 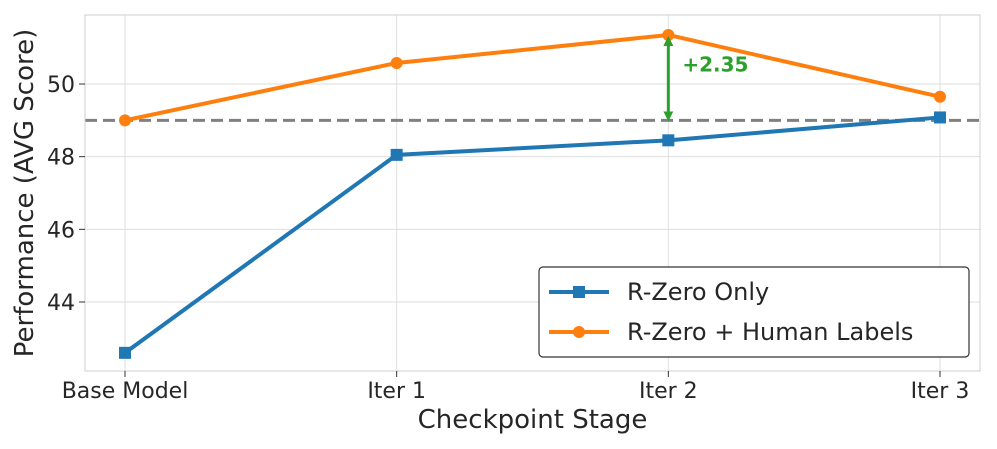 I want to click on y-tick-label: 46, so click(x=61, y=230).